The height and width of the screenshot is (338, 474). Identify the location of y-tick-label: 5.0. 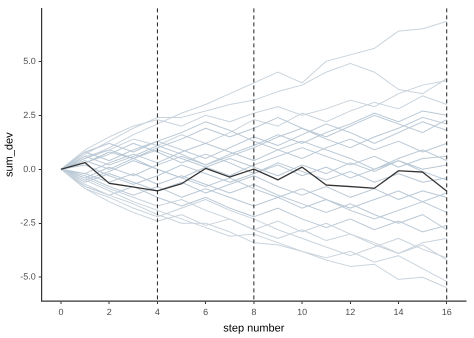
(29, 61).